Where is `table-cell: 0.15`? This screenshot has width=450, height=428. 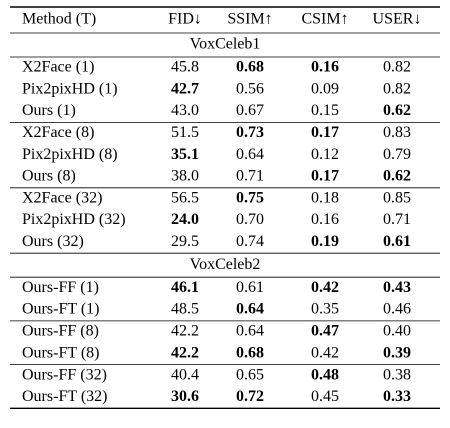
table-cell: 0.15 is located at coordinates (325, 110).